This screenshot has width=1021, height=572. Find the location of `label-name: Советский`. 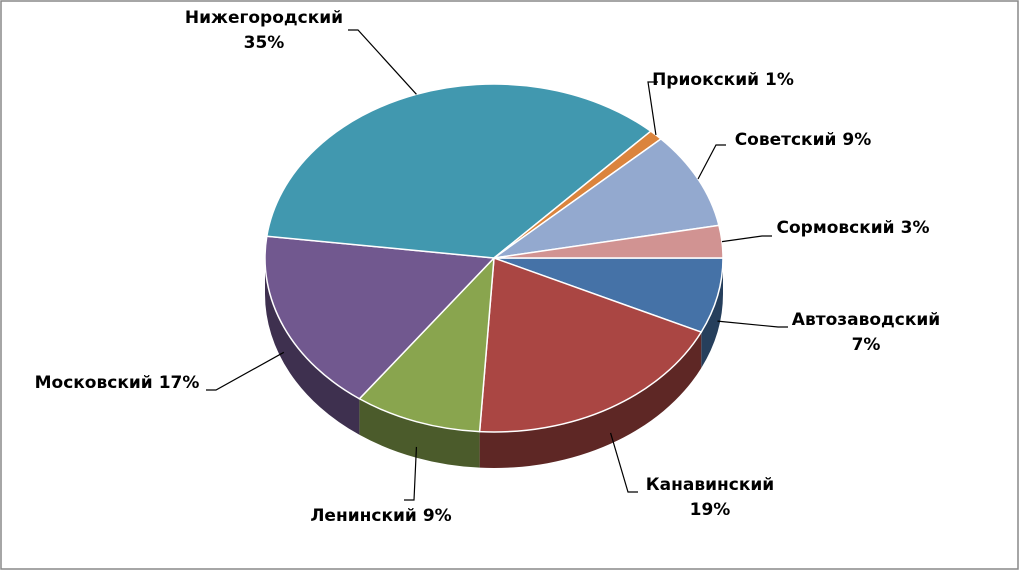

label-name: Советский is located at coordinates (786, 140).